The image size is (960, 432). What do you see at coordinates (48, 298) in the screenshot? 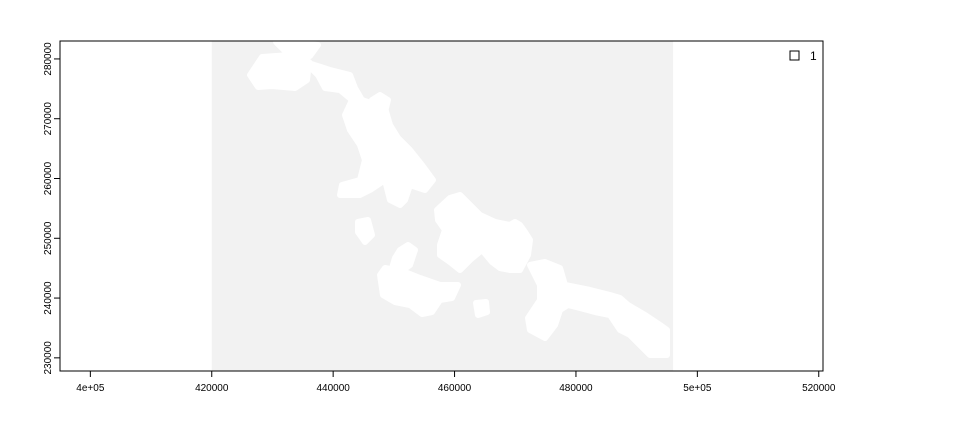
I see `y-tick-label: 240000` at bounding box center [48, 298].